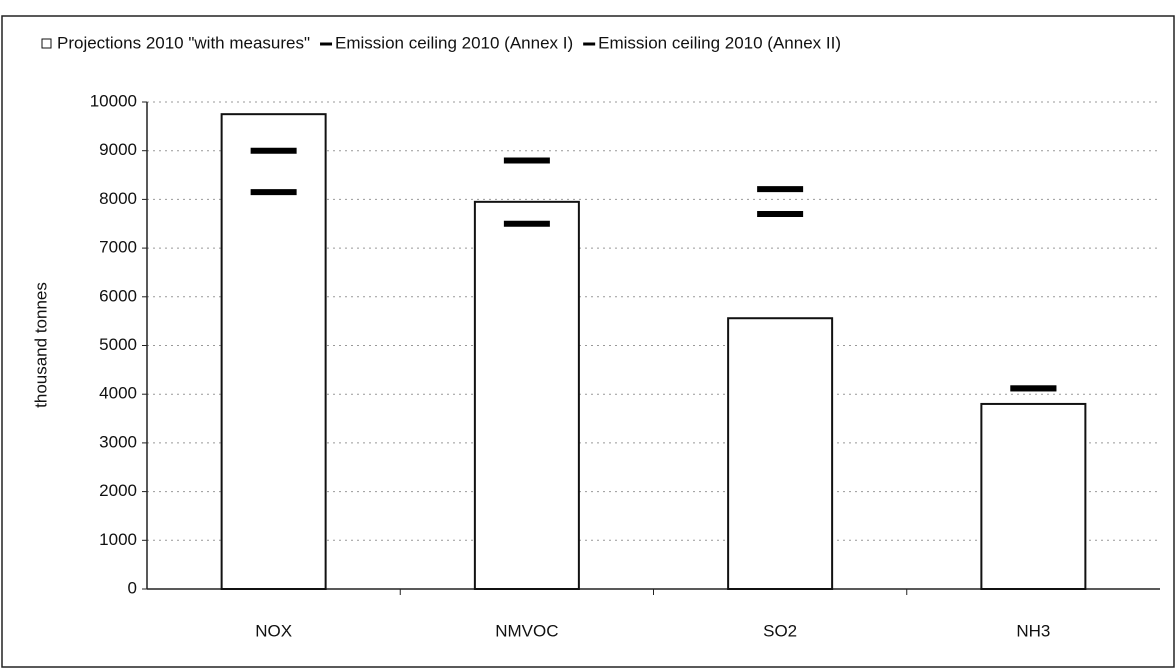  I want to click on y-tick-label: 10000, so click(113, 100).